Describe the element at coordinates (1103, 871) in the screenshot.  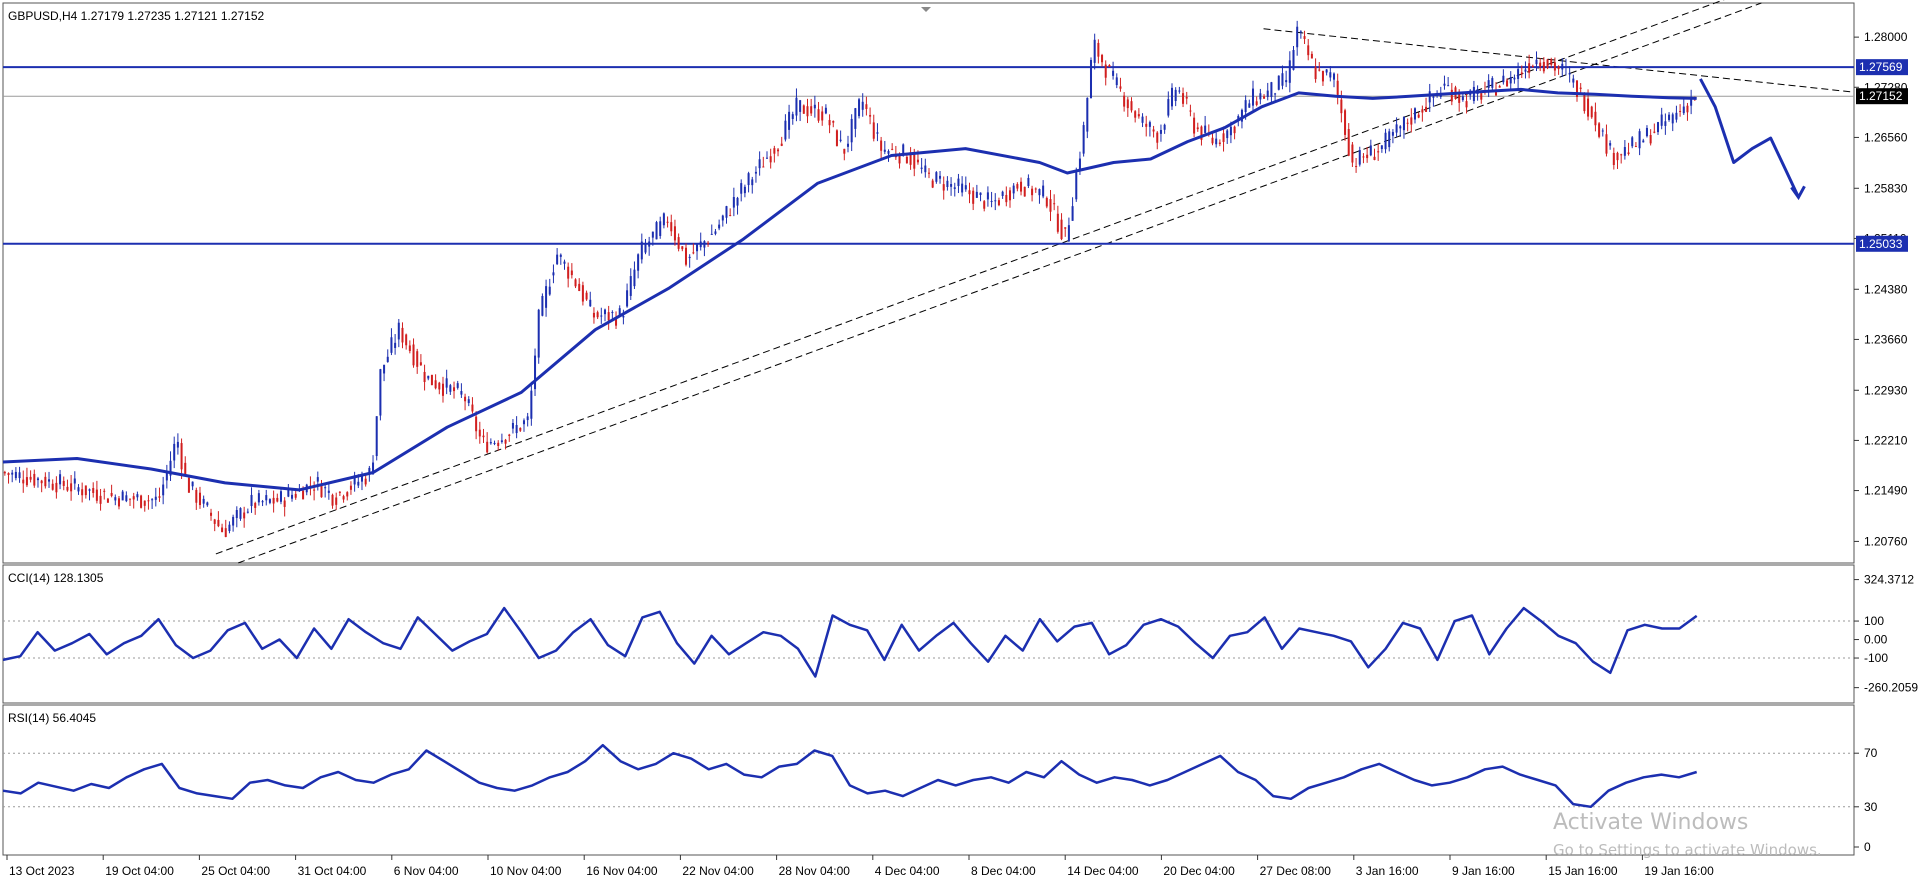
I see `time-tick-label: 14 Dec 04:00` at that location.